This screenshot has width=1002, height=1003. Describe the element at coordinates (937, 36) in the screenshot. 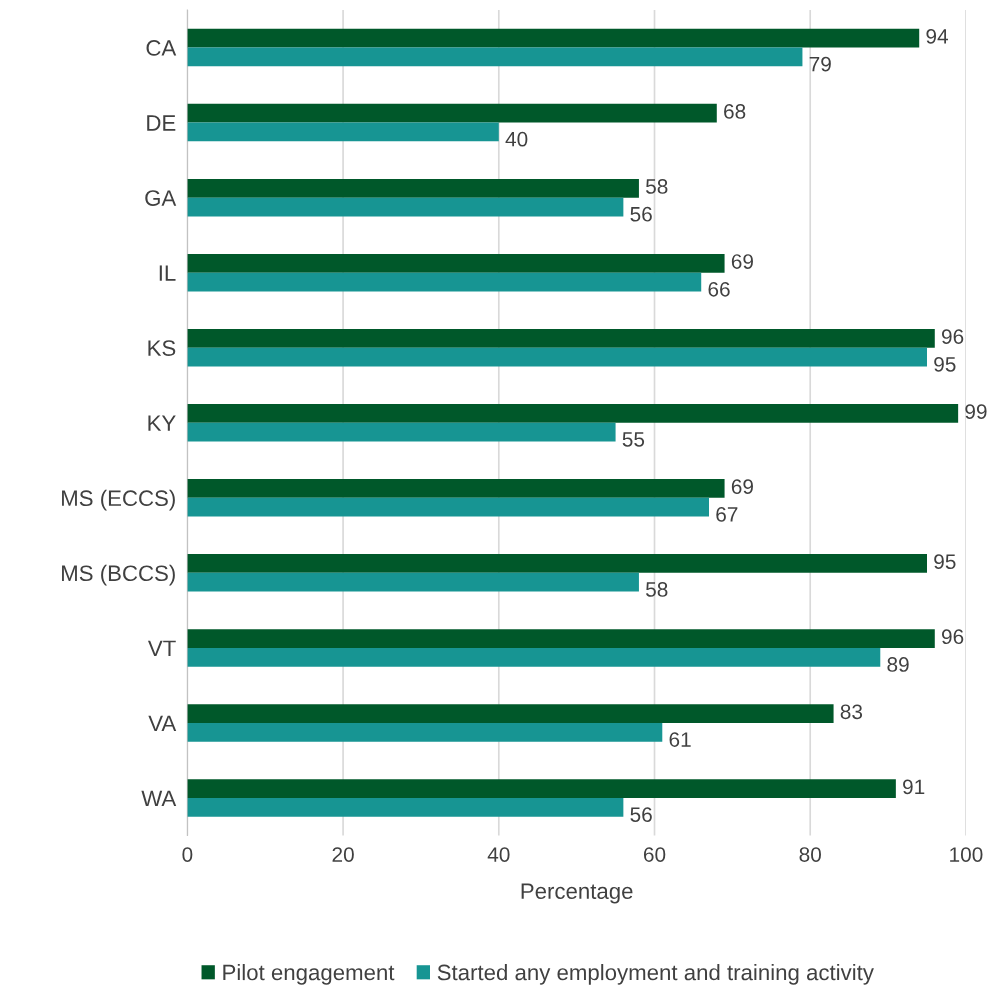

I see `data-label: 94` at that location.